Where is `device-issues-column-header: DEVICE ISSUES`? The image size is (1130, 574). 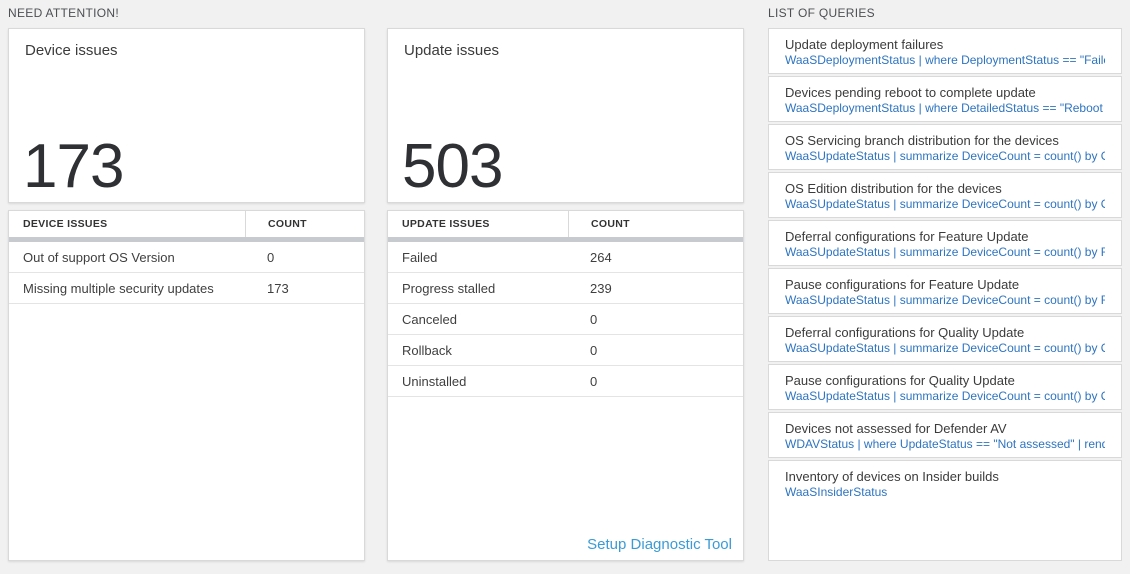 device-issues-column-header: DEVICE ISSUES is located at coordinates (65, 224).